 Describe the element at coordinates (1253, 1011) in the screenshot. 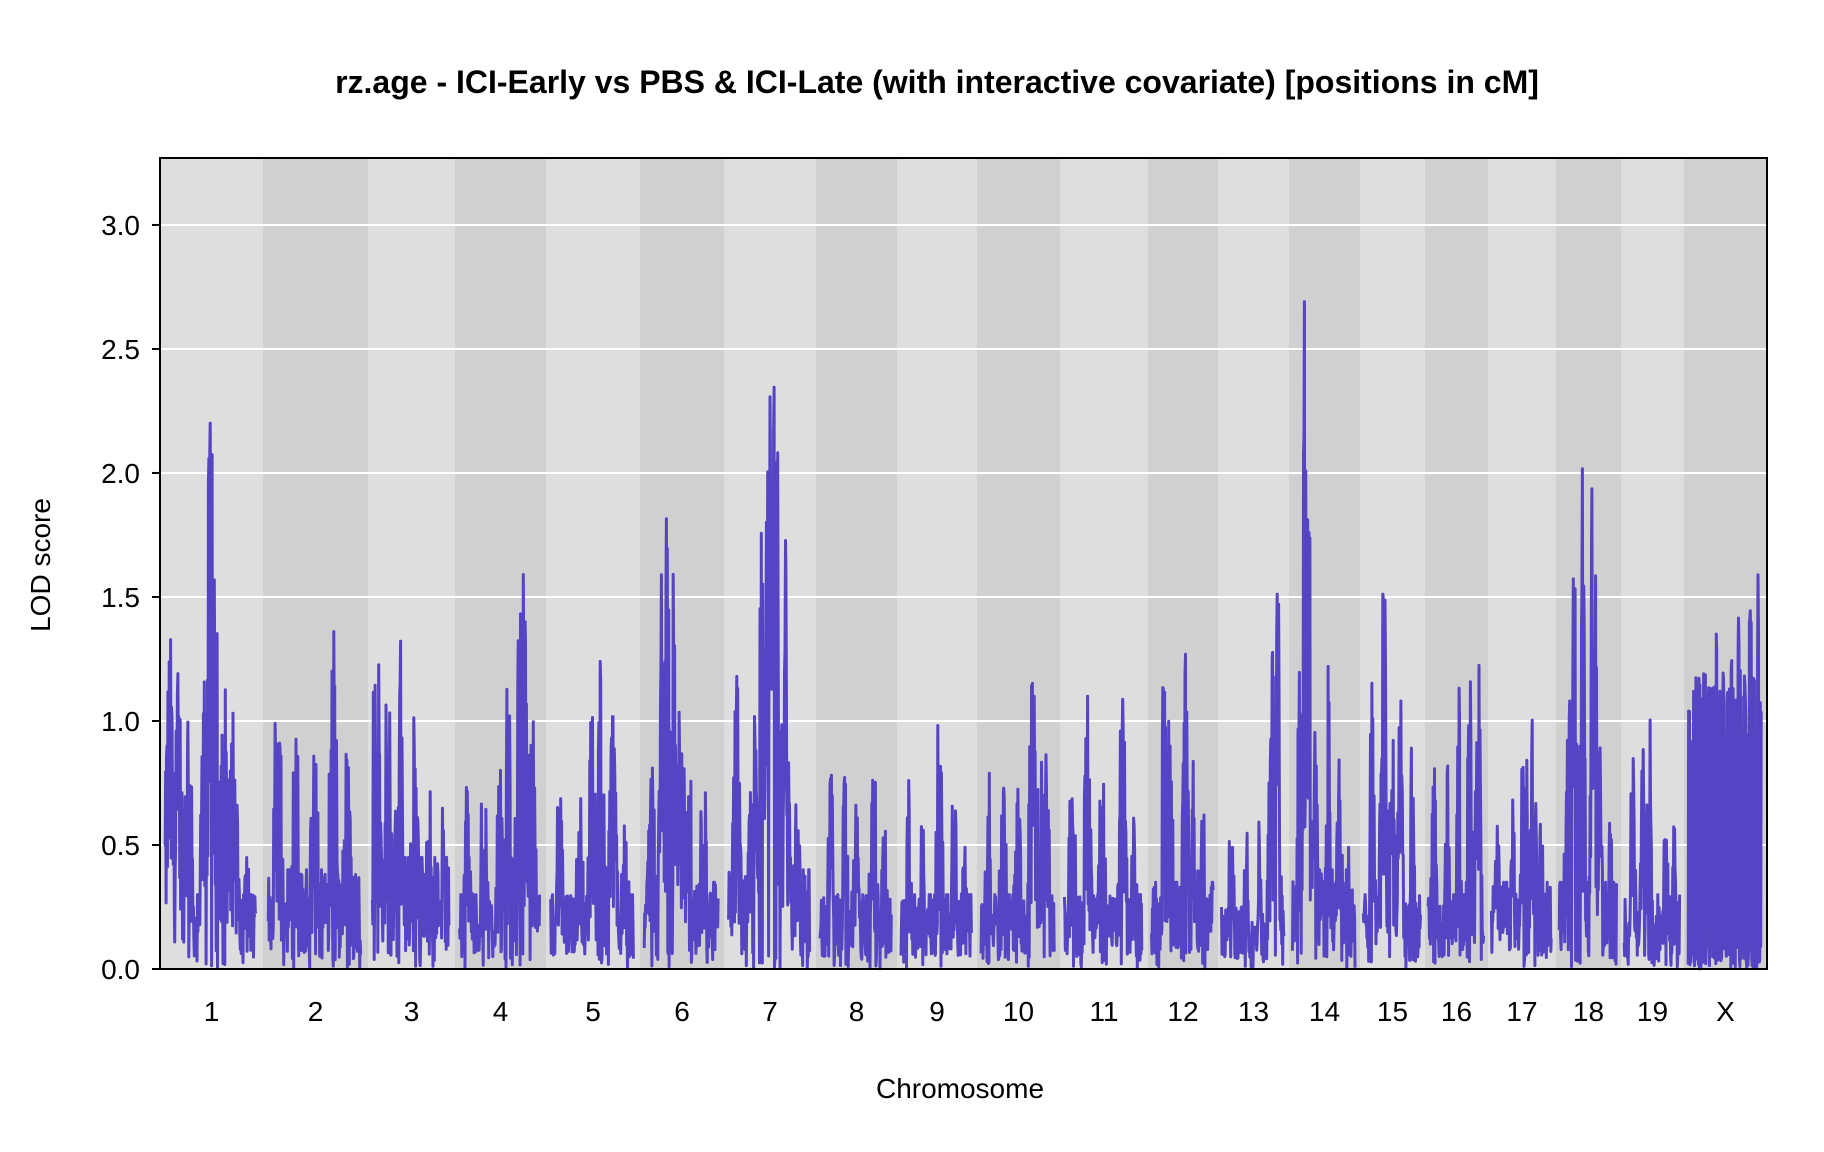

I see `x-tick-label-13: 13` at that location.